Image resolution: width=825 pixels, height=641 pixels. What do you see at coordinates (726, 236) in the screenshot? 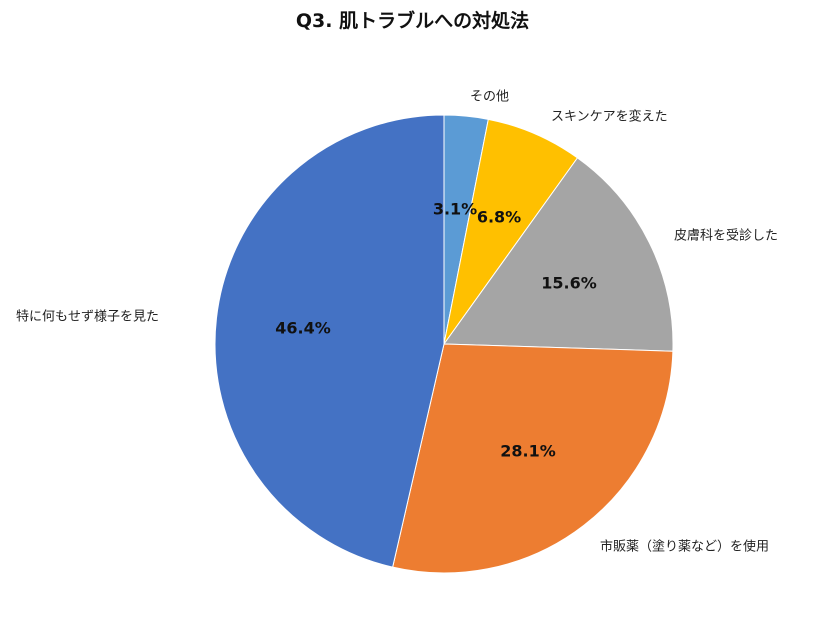
I see `slice-category-label: 皮膚科を受診した` at bounding box center [726, 236].